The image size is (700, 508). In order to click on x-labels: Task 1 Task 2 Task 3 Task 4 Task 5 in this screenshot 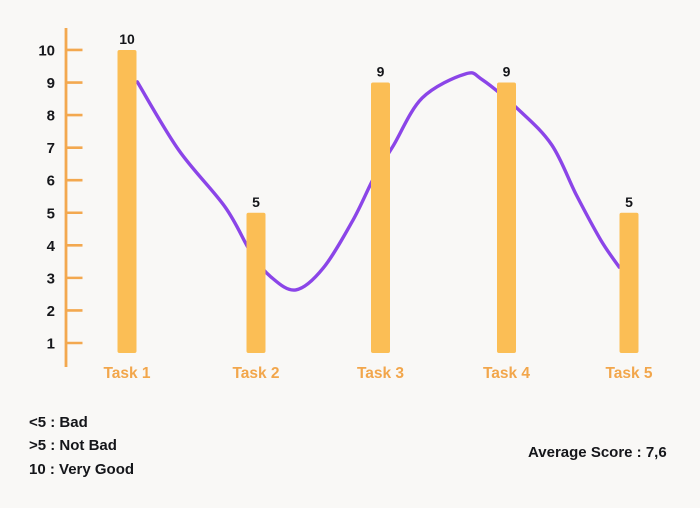, I will do `click(377, 373)`.